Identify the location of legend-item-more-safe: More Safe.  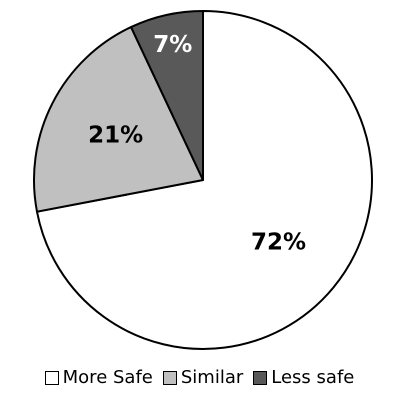
(98, 377).